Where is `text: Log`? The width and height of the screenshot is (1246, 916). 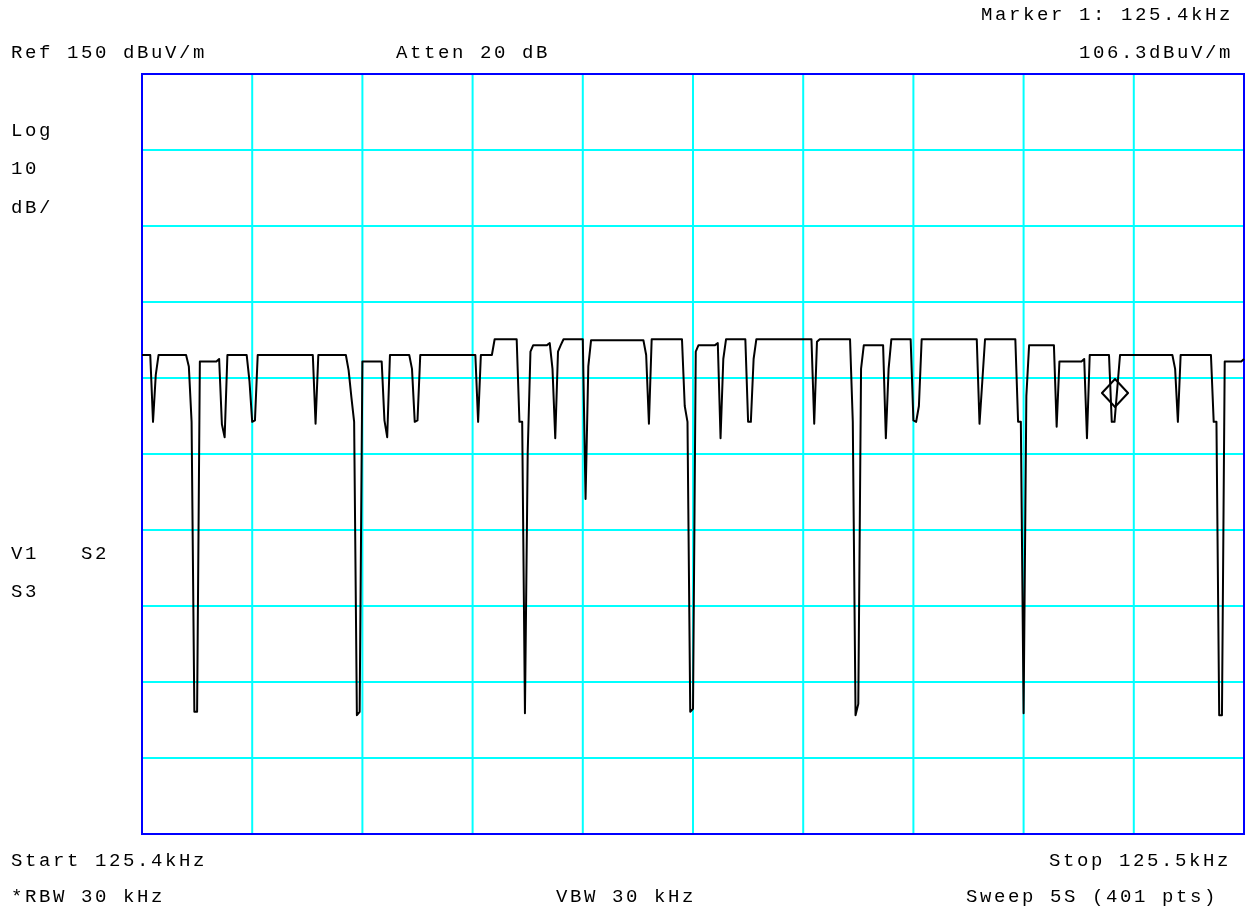
text: Log is located at coordinates (32, 131).